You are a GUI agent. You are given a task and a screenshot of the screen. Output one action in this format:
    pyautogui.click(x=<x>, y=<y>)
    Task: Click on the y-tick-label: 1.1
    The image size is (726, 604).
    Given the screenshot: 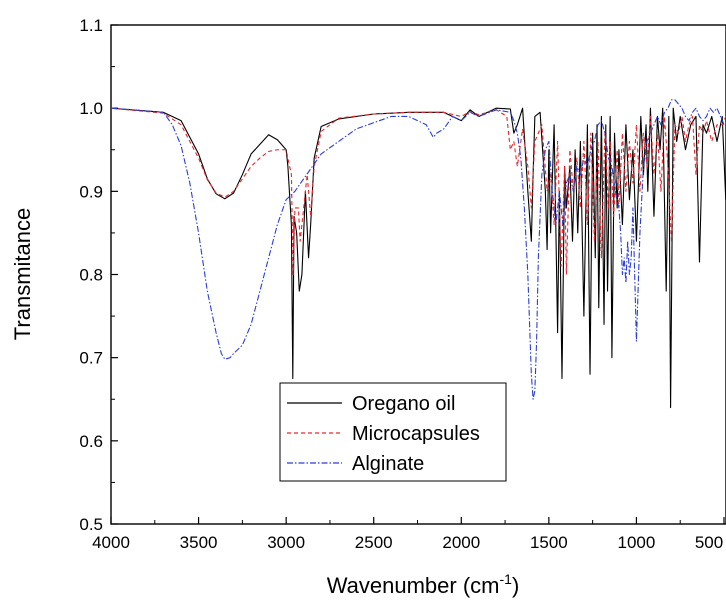 What is the action you would take?
    pyautogui.click(x=91, y=25)
    